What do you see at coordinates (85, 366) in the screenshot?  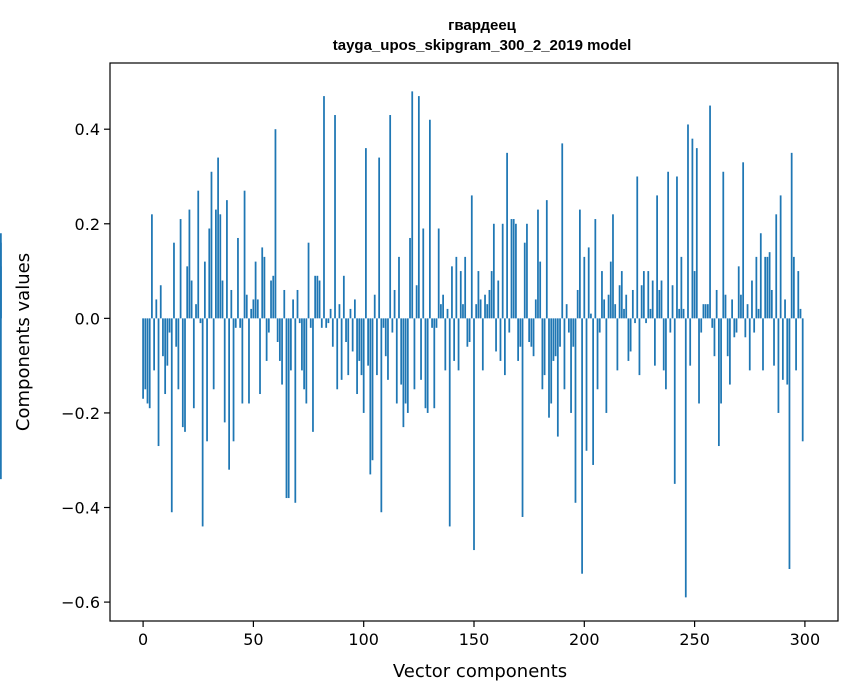 I see `y-axis: −0.6 −0.4 −0.2 0.0 0.2 0.4` at bounding box center [85, 366].